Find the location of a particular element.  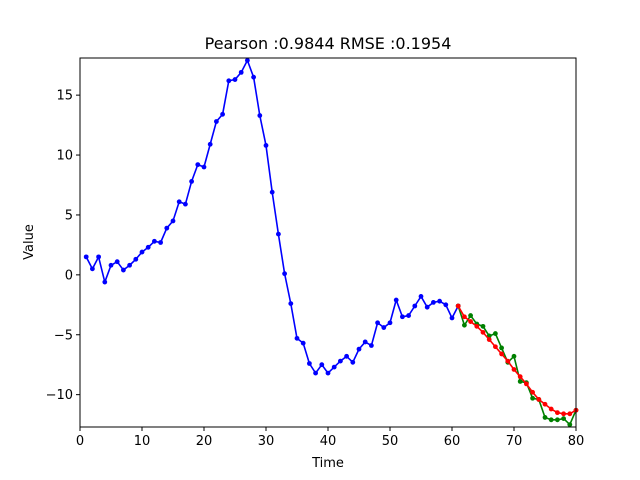

x-tick-label: 0 is located at coordinates (80, 441).